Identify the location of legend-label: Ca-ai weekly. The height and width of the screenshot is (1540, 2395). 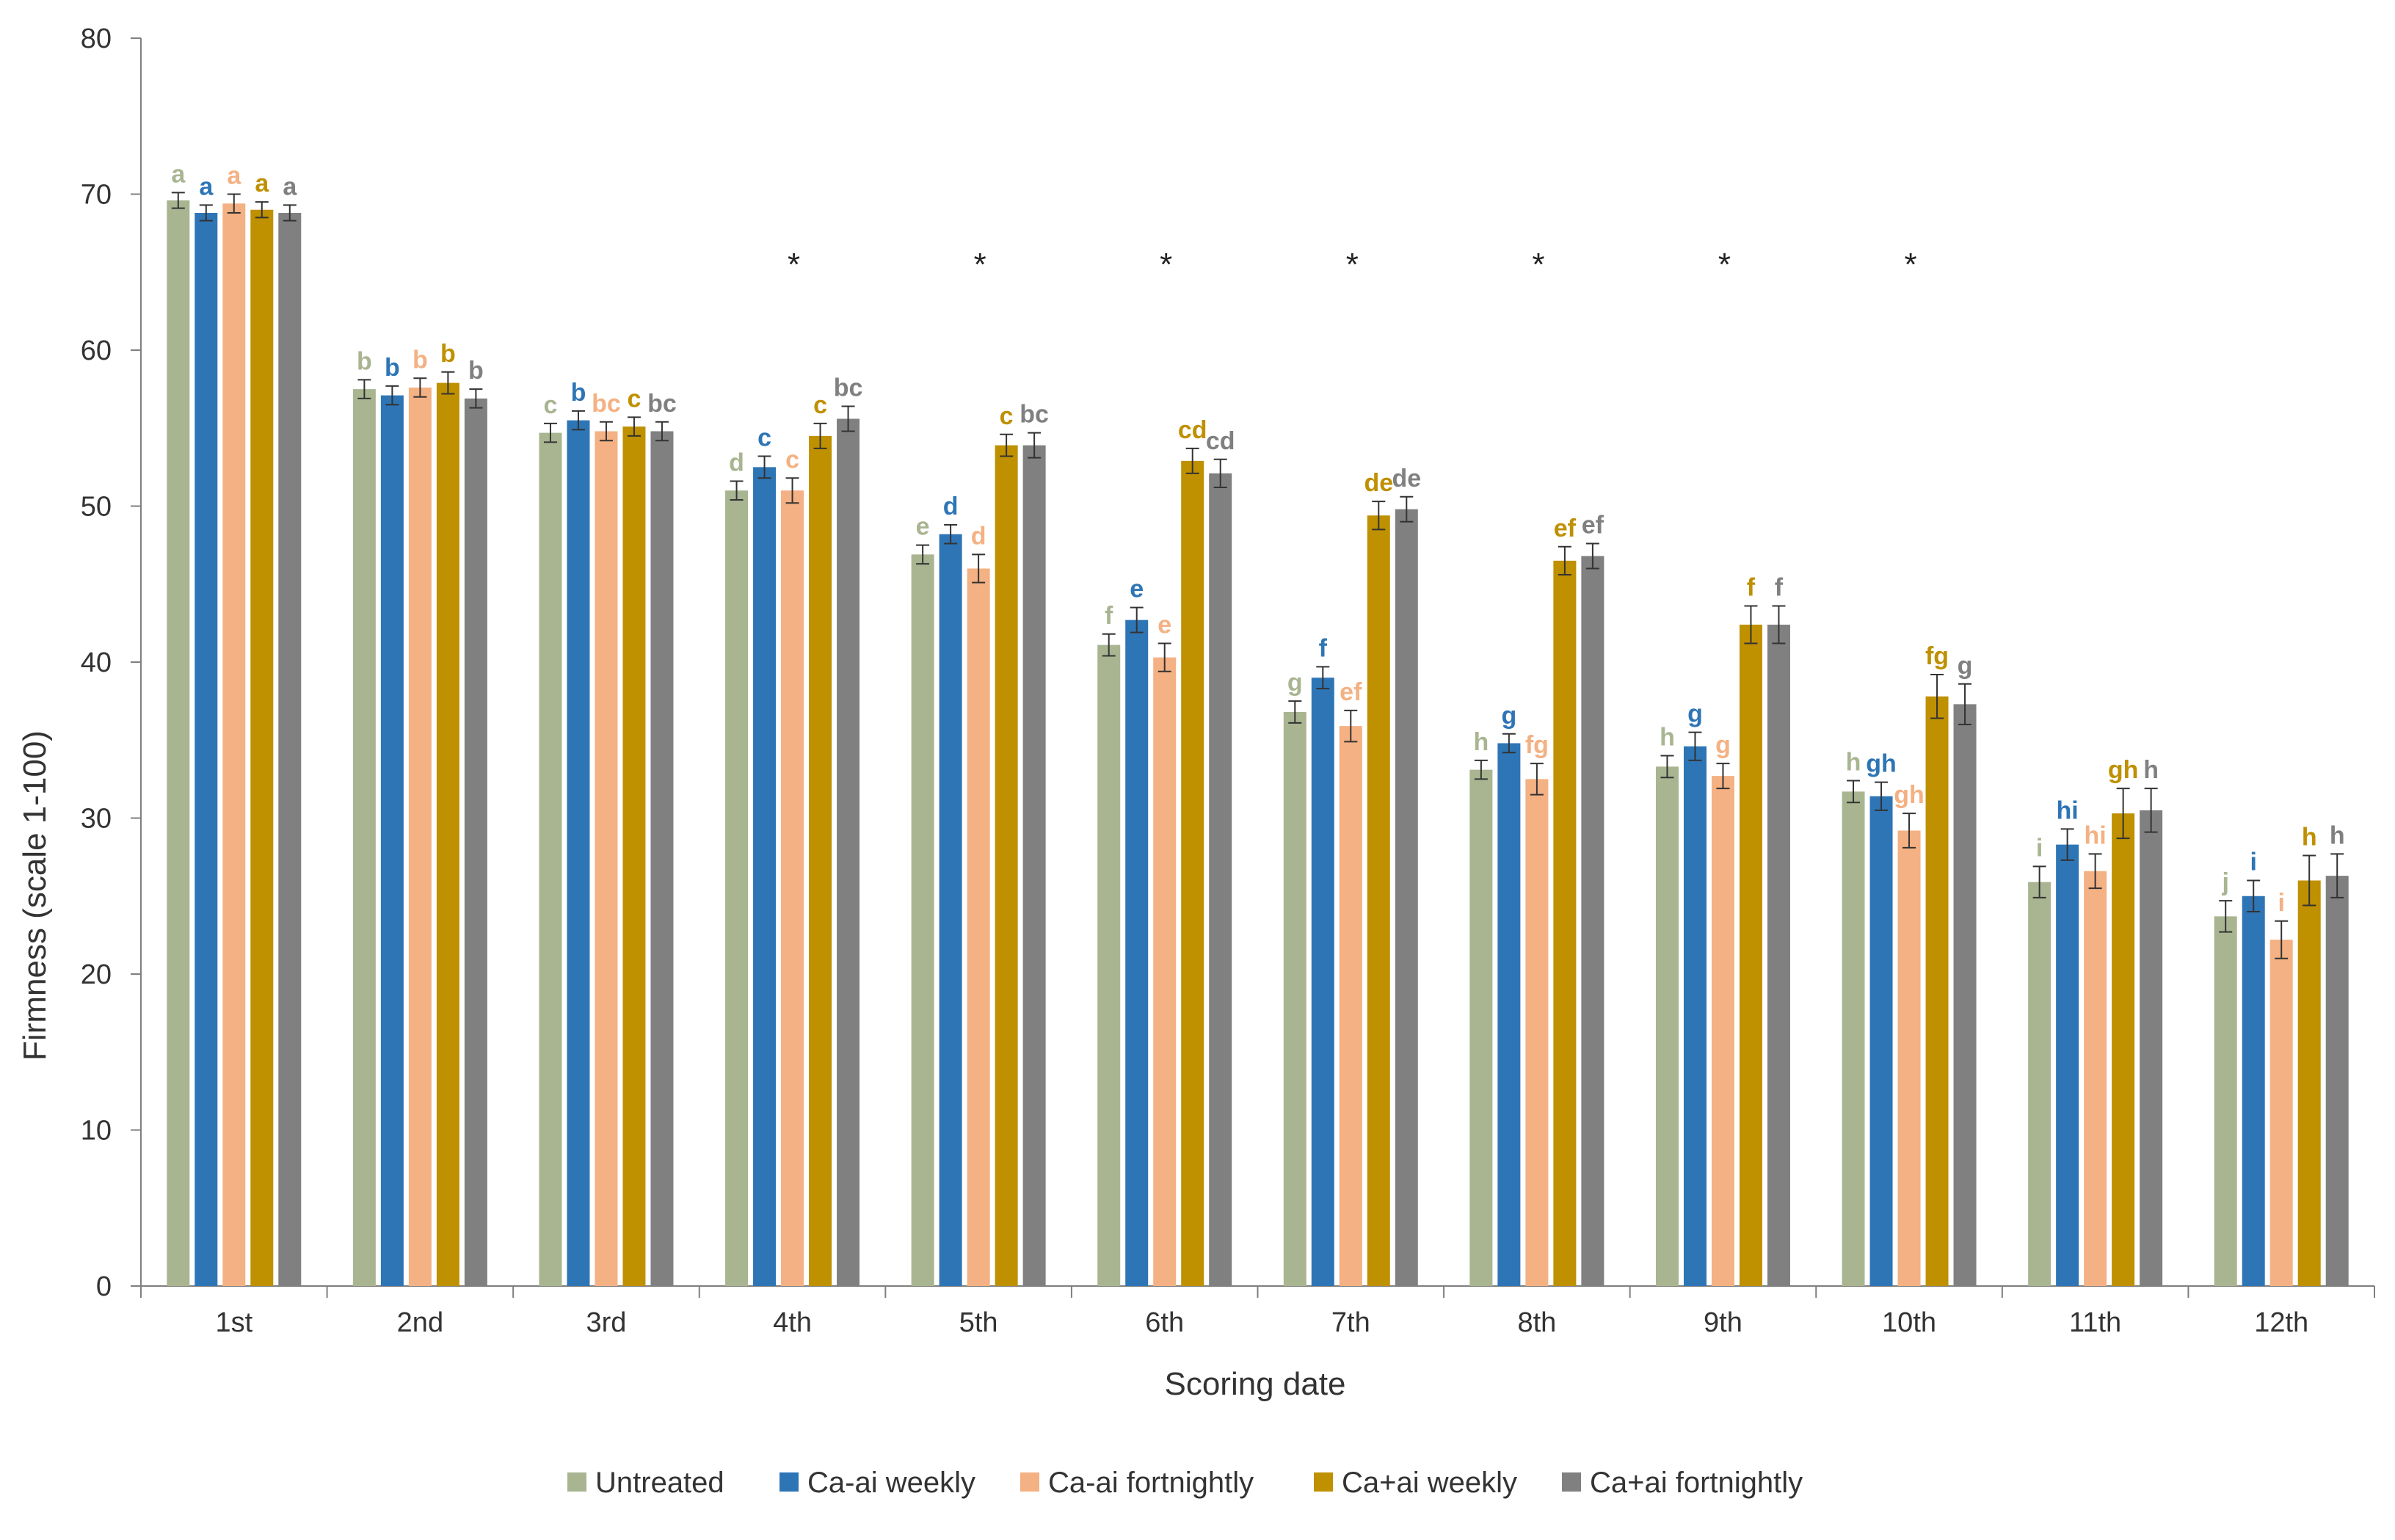
(891, 1483).